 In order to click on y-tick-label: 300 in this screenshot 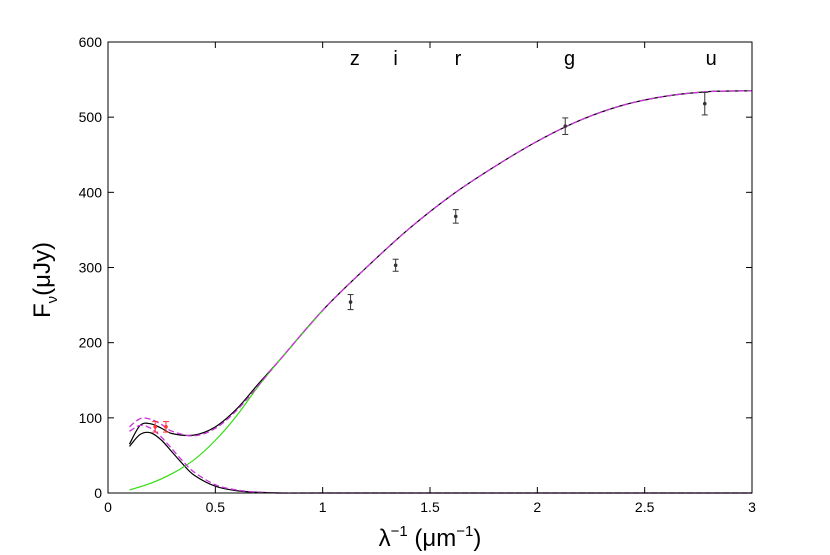, I will do `click(91, 268)`.